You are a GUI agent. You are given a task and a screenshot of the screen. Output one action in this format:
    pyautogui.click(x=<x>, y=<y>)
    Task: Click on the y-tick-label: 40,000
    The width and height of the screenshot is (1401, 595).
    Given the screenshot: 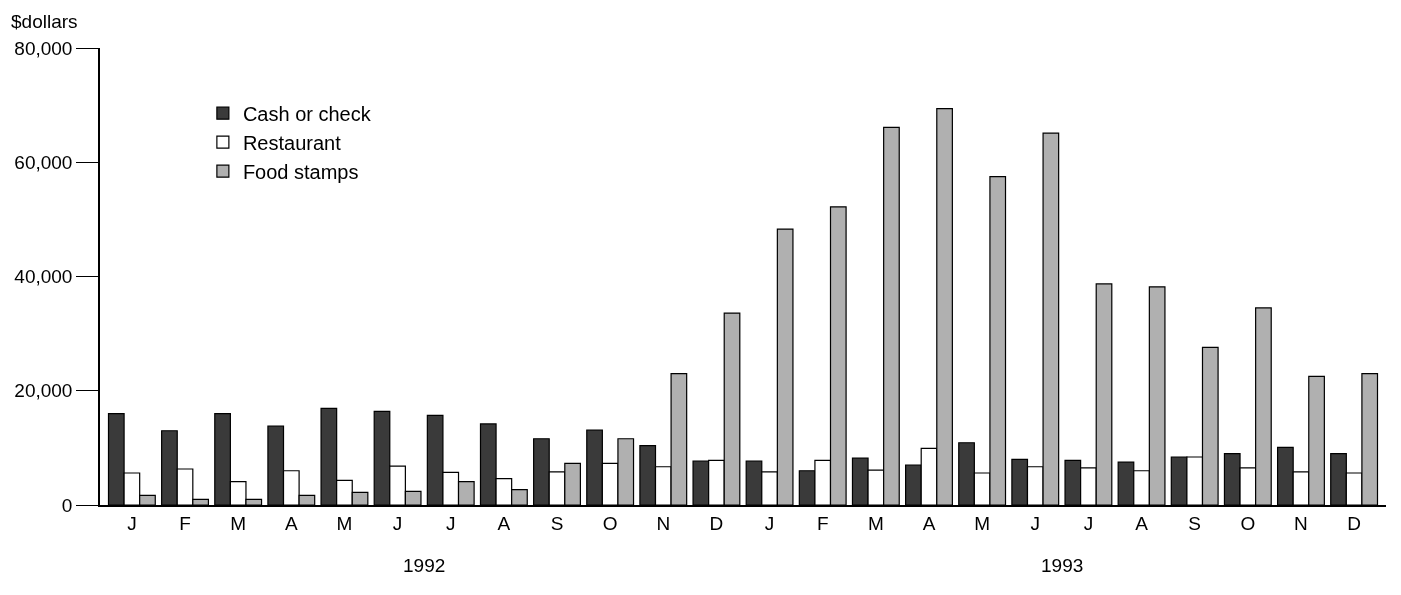 What is the action you would take?
    pyautogui.click(x=43, y=277)
    